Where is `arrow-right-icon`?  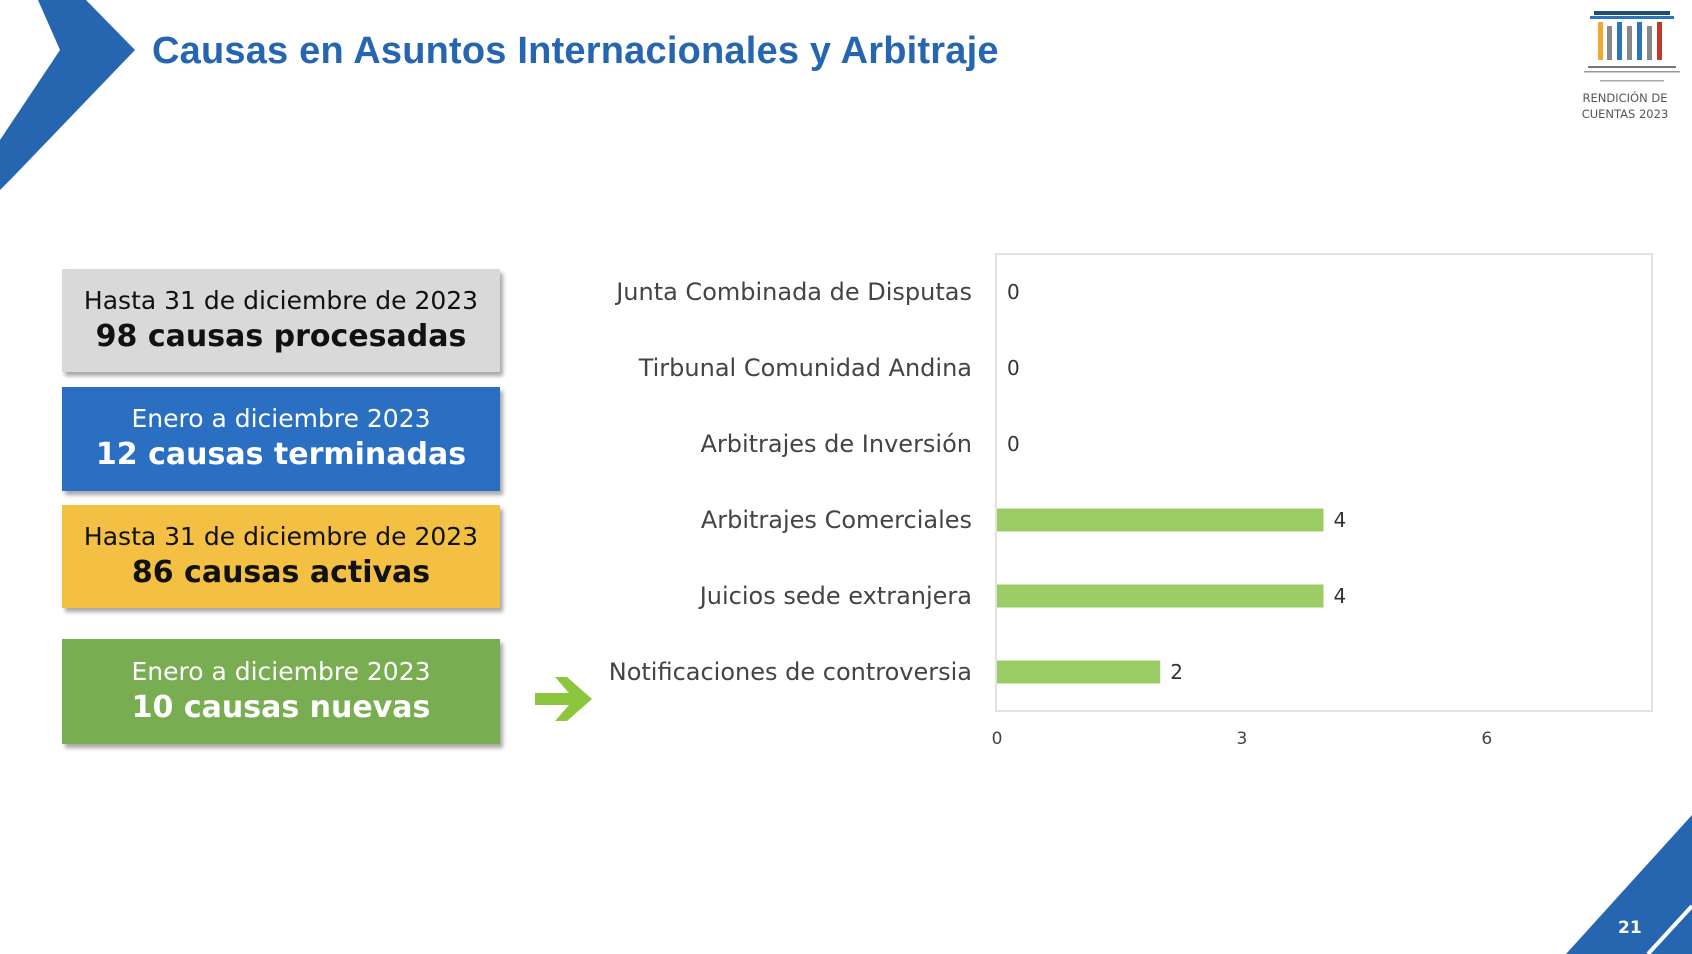
arrow-right-icon is located at coordinates (563, 699).